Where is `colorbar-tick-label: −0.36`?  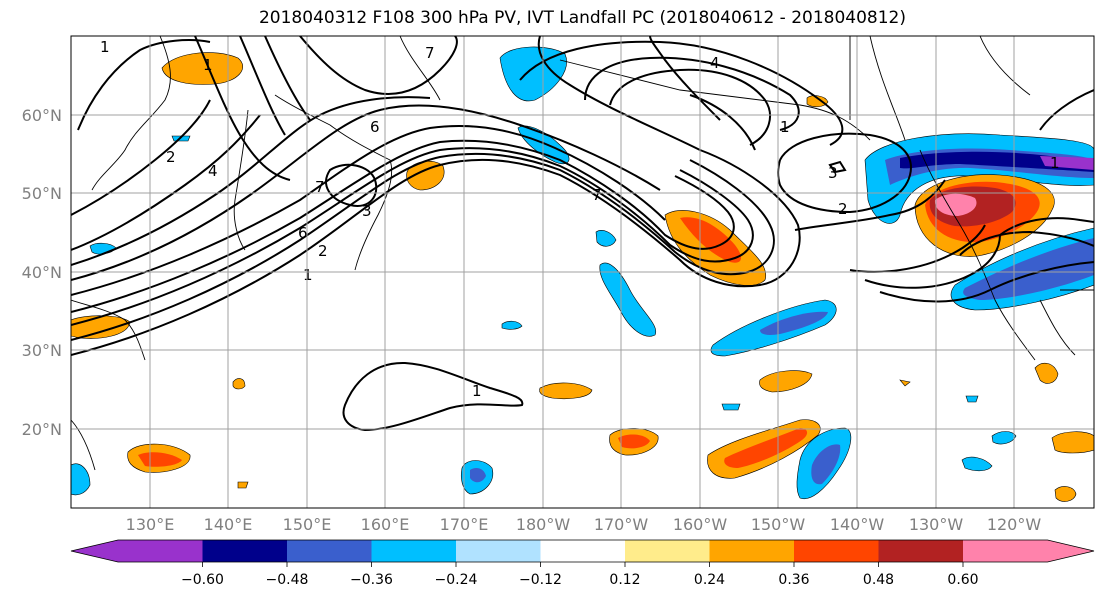
colorbar-tick-label: −0.36 is located at coordinates (371, 580).